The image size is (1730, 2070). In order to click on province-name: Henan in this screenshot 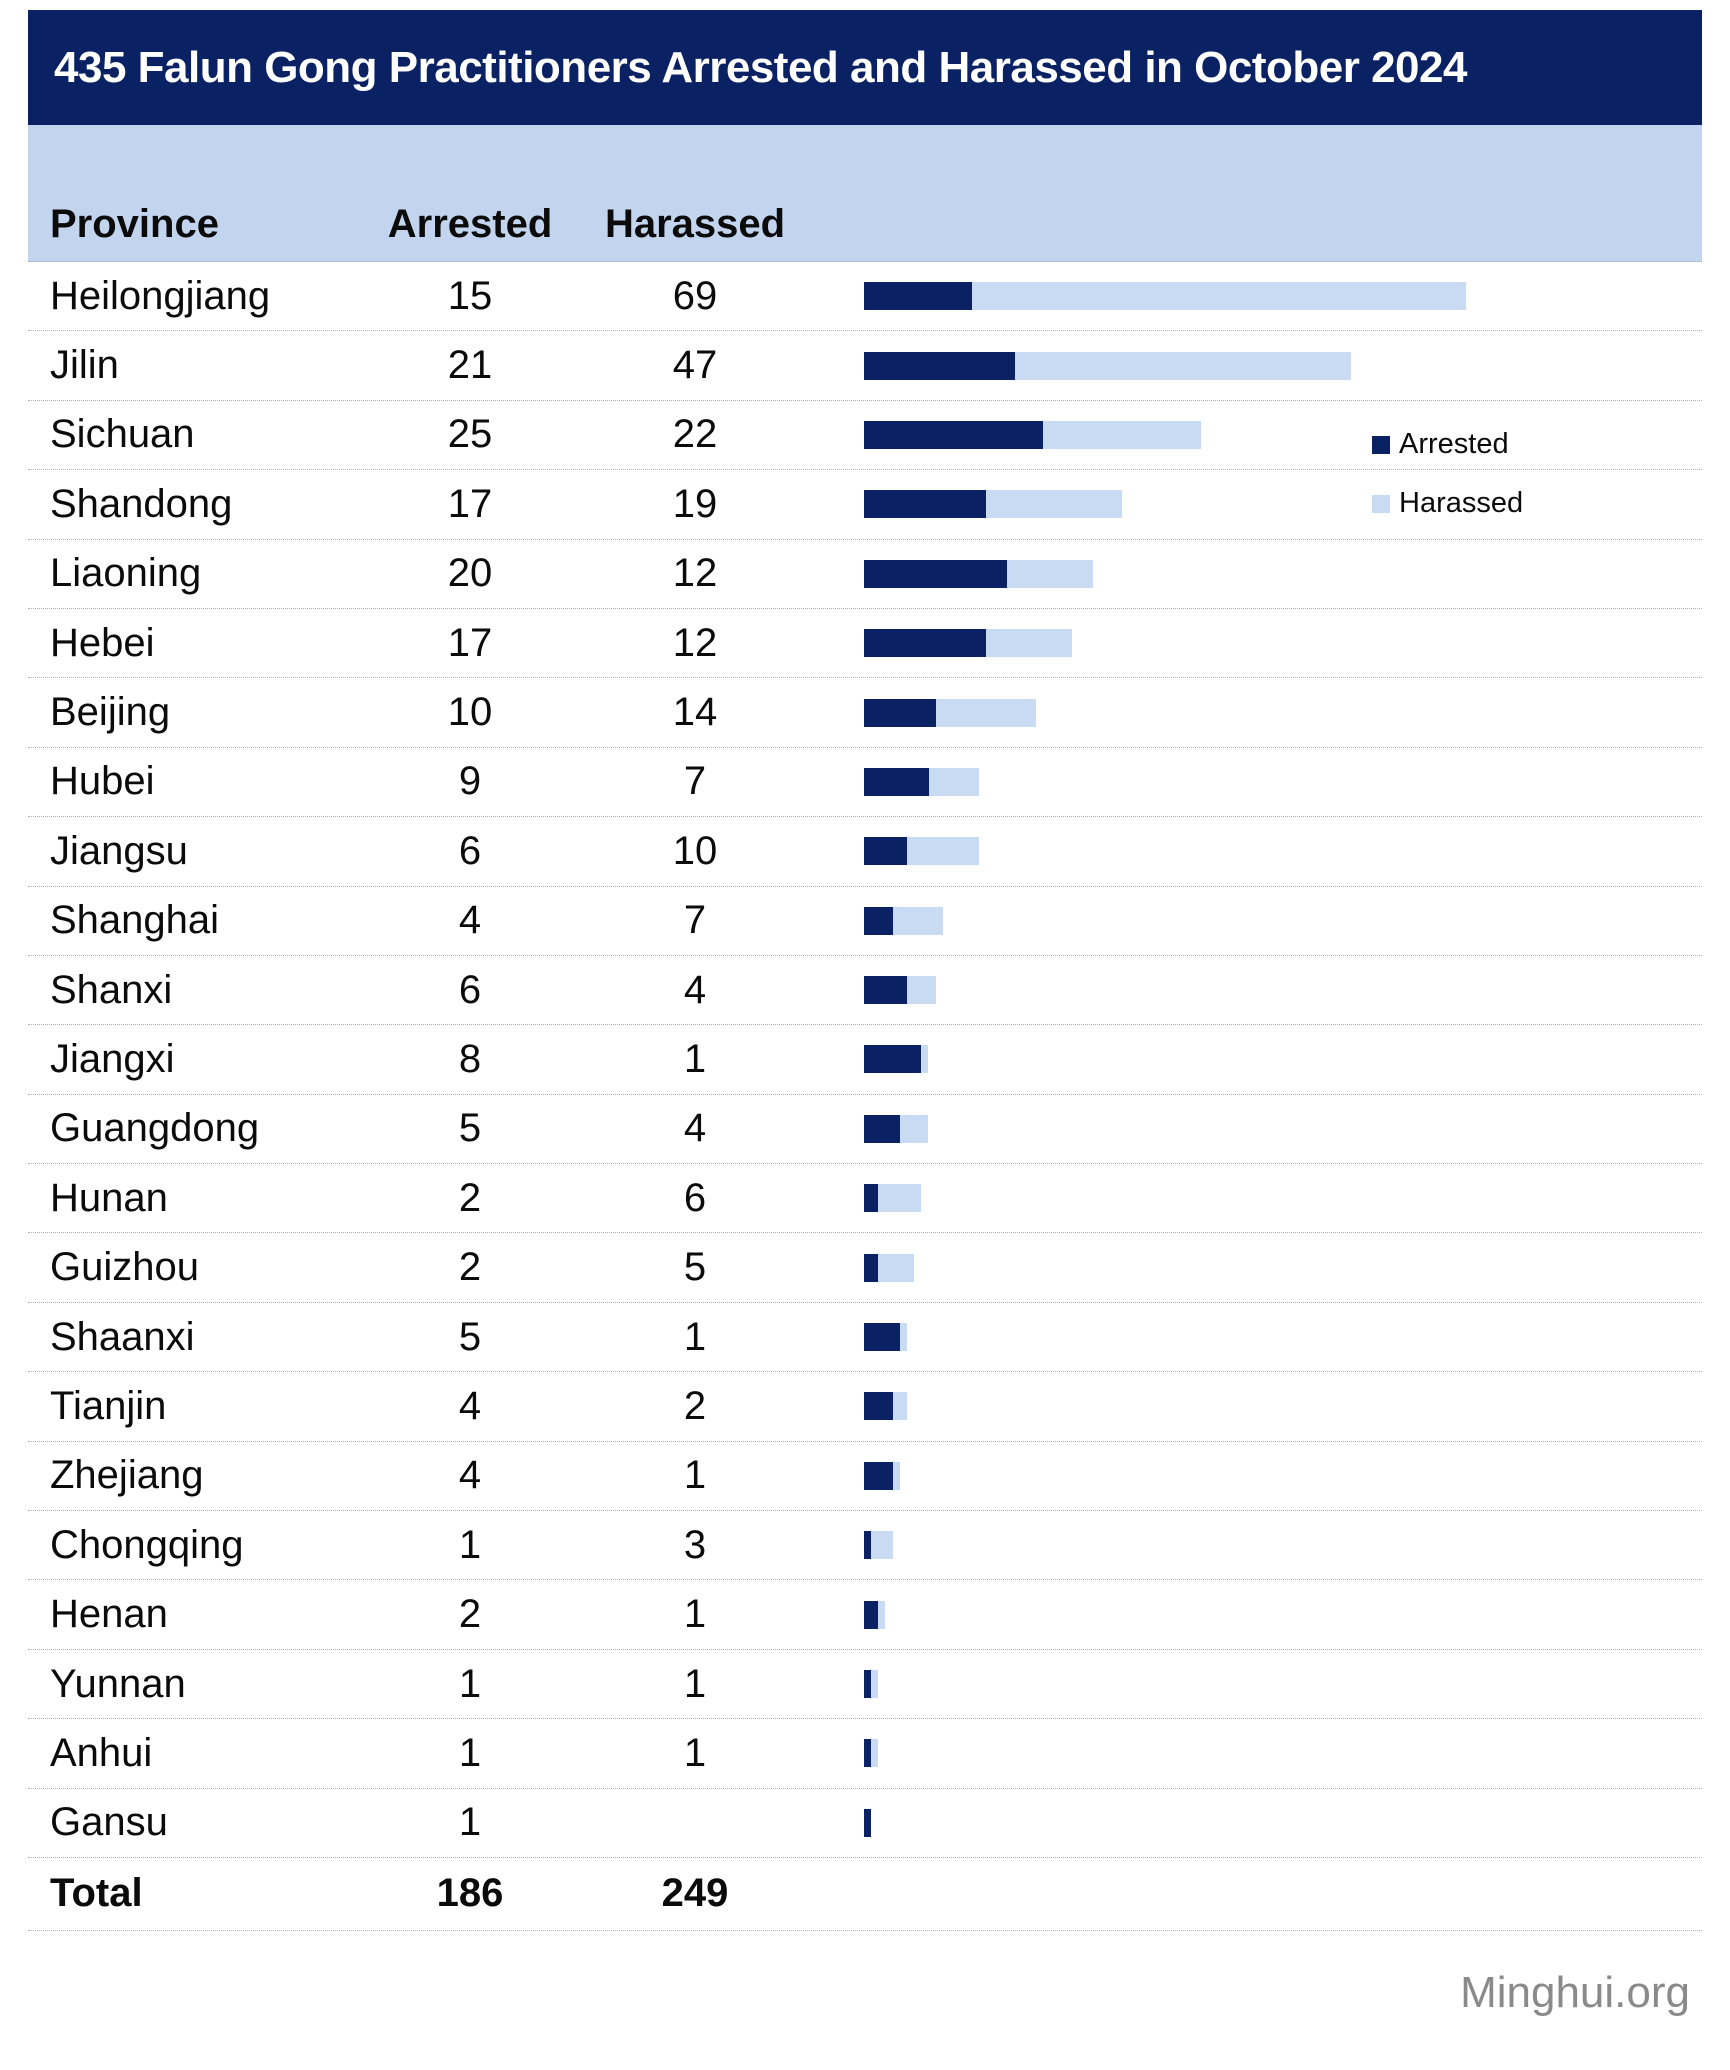, I will do `click(109, 1614)`.